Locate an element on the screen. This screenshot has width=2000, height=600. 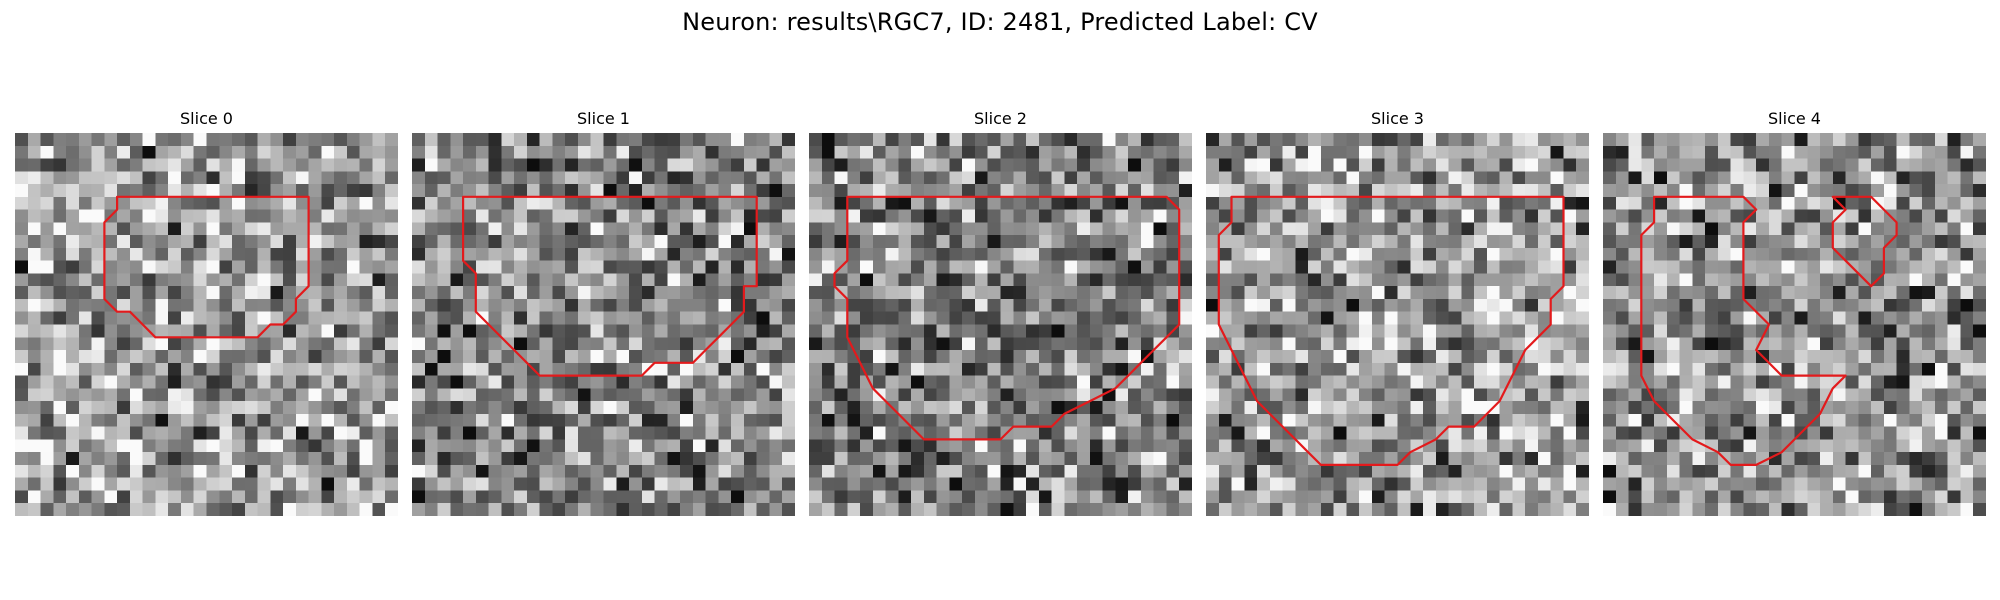
slice-title: Slice 0 is located at coordinates (206, 118).